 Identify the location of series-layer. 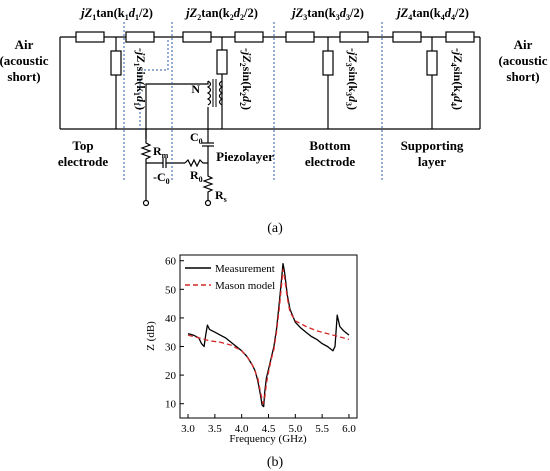
(268, 335).